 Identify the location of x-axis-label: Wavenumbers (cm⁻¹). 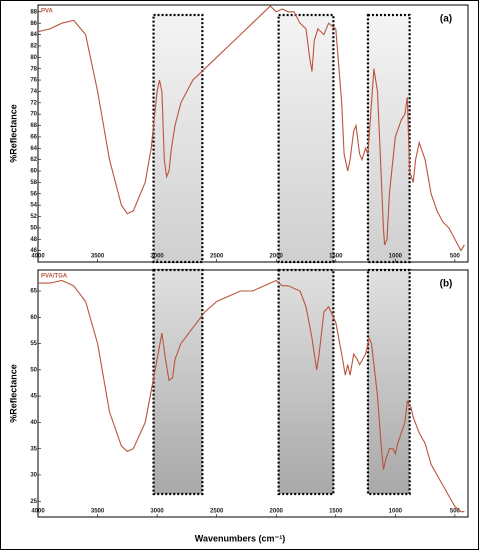
(240, 538).